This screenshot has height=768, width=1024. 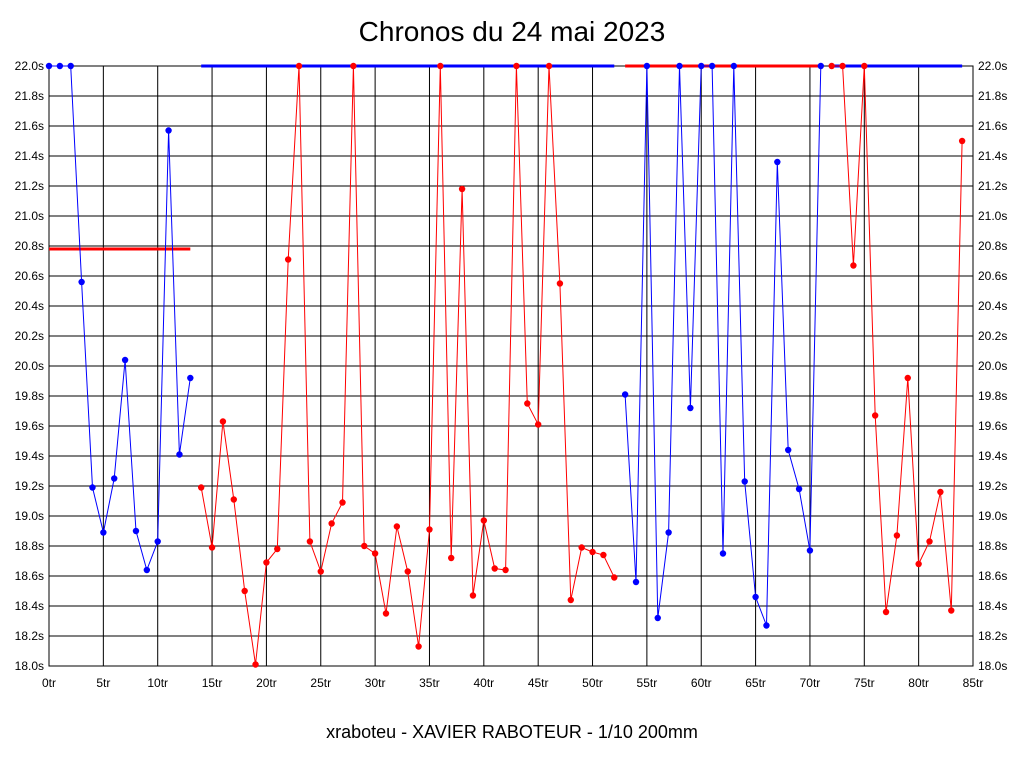 What do you see at coordinates (429, 683) in the screenshot?
I see `x-tick-label: 35tr` at bounding box center [429, 683].